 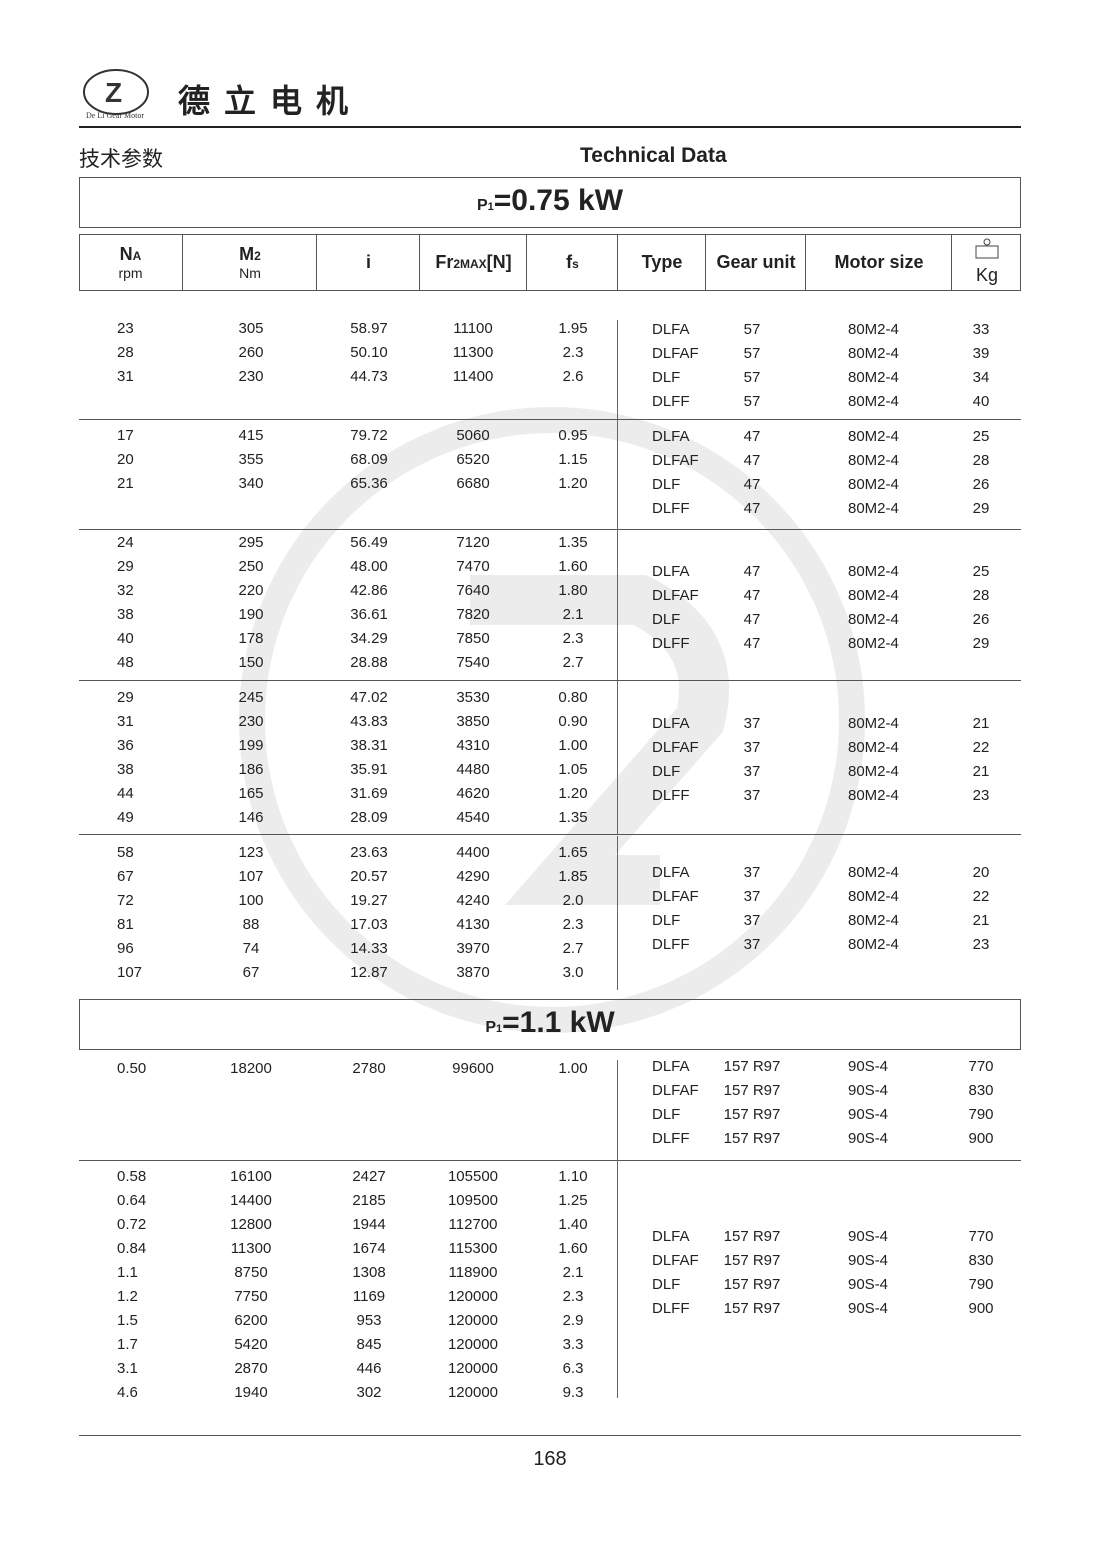 I want to click on cell-i: 953, so click(x=369, y=1320).